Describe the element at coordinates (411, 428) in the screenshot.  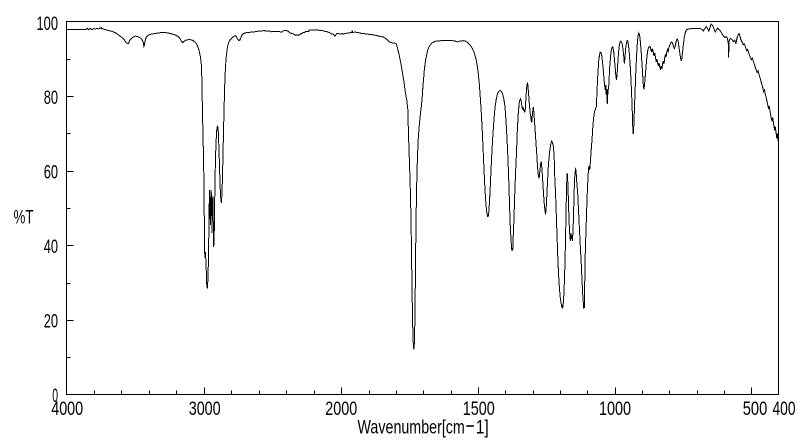
I see `svg-text: Wavenumber[cm` at that location.